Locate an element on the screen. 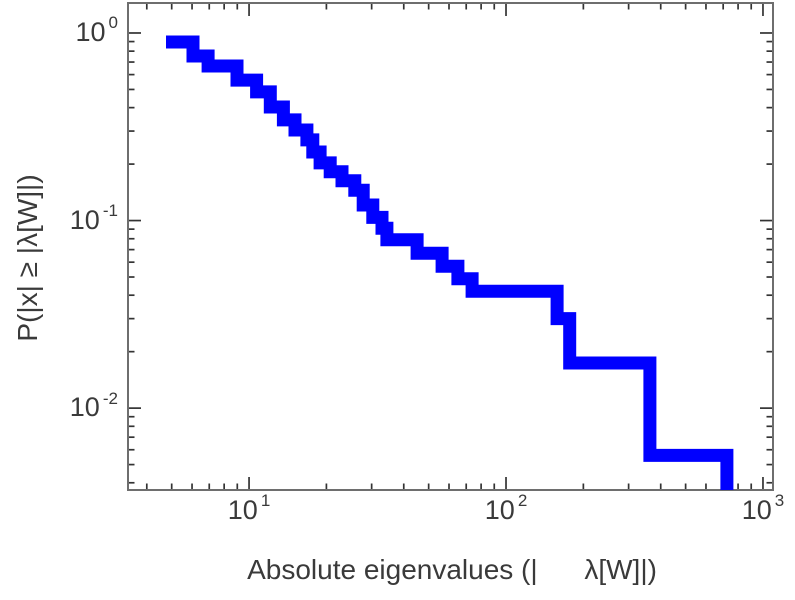  tick-exponent: -2 is located at coordinates (110, 398).